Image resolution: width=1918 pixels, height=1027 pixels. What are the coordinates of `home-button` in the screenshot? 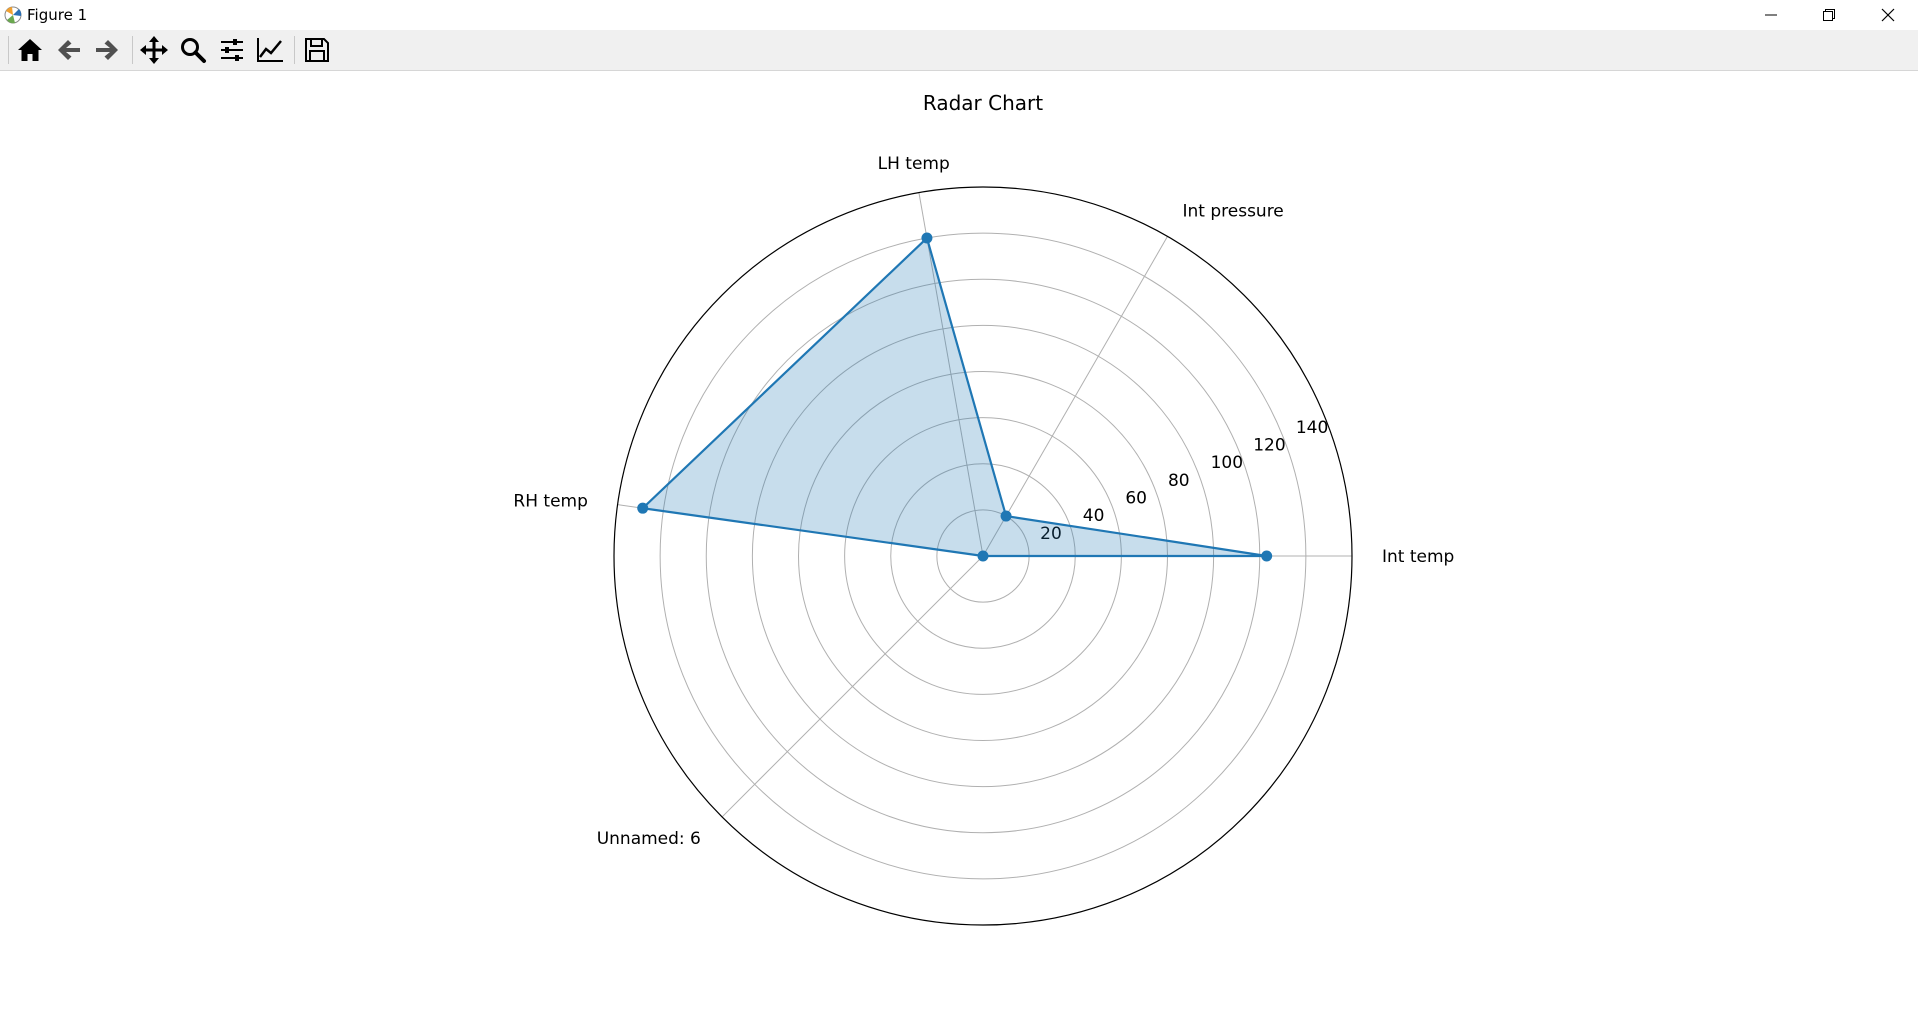 It's located at (30, 50).